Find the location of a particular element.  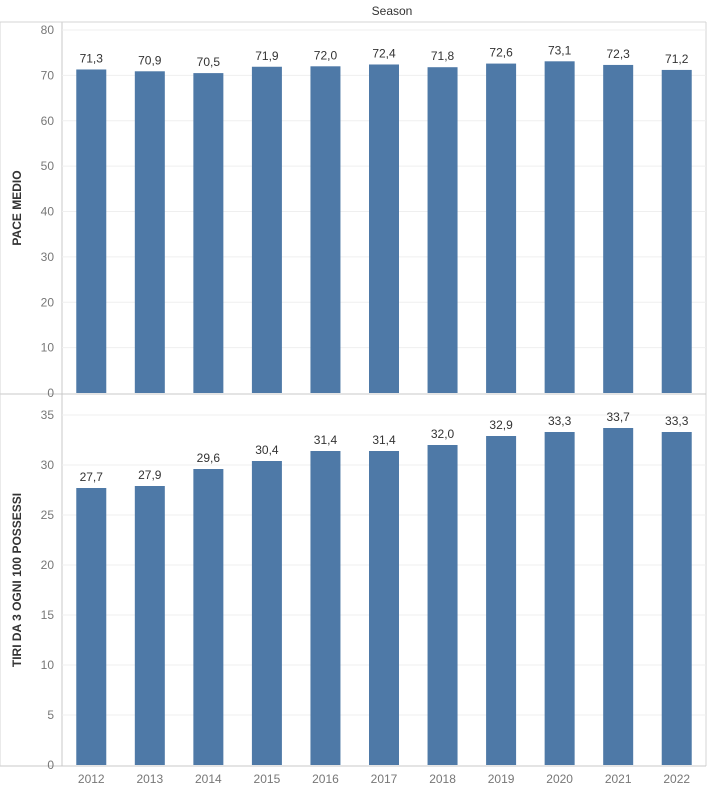

x-tick-label: 2018 is located at coordinates (442, 779).